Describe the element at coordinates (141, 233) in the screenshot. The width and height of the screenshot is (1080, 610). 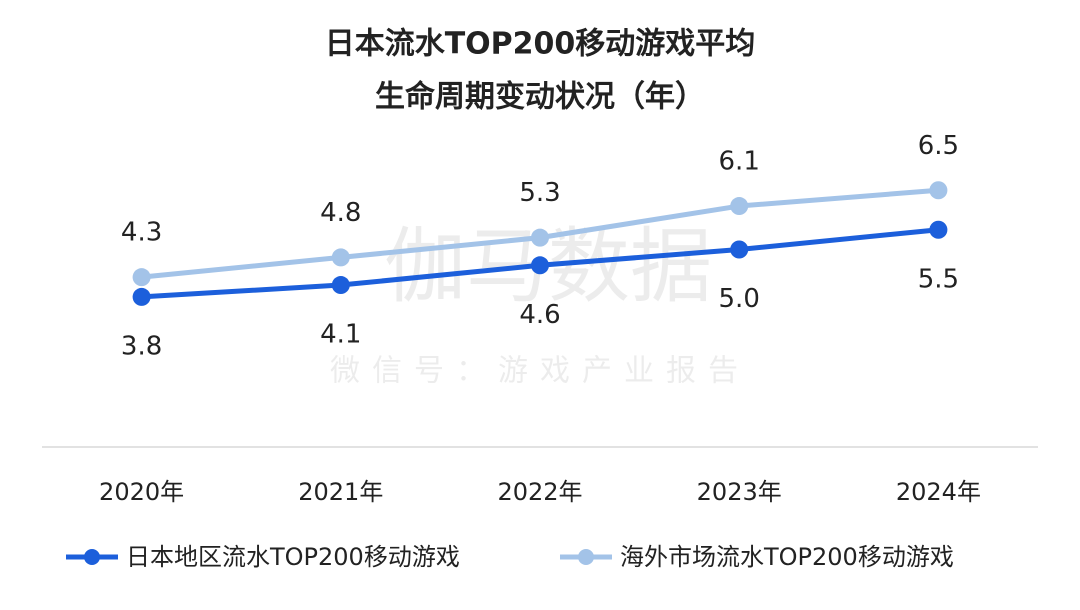
I see `data-label: 4.3` at that location.